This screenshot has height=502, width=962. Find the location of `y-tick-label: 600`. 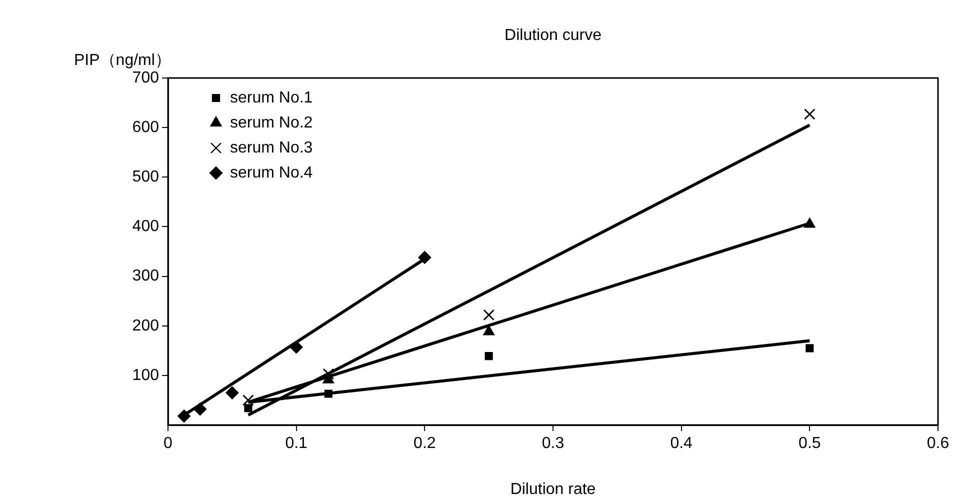

y-tick-label: 600 is located at coordinates (146, 127).